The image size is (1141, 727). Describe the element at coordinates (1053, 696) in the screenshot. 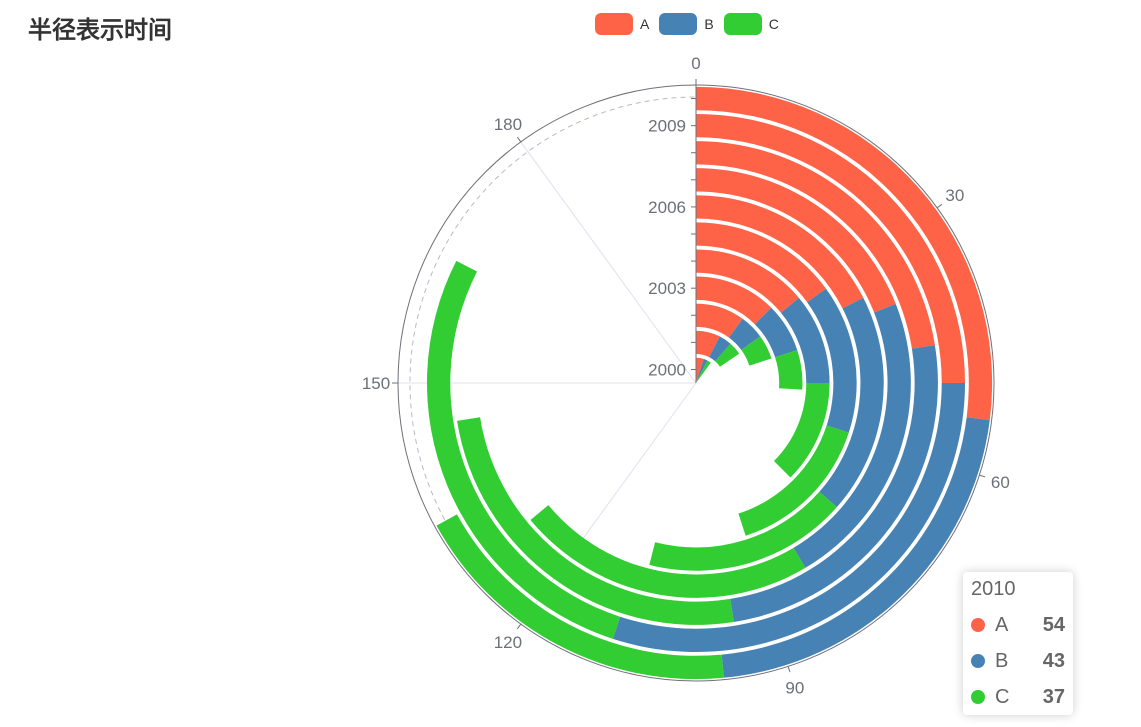

I see `tooltip-value-c: 37` at that location.